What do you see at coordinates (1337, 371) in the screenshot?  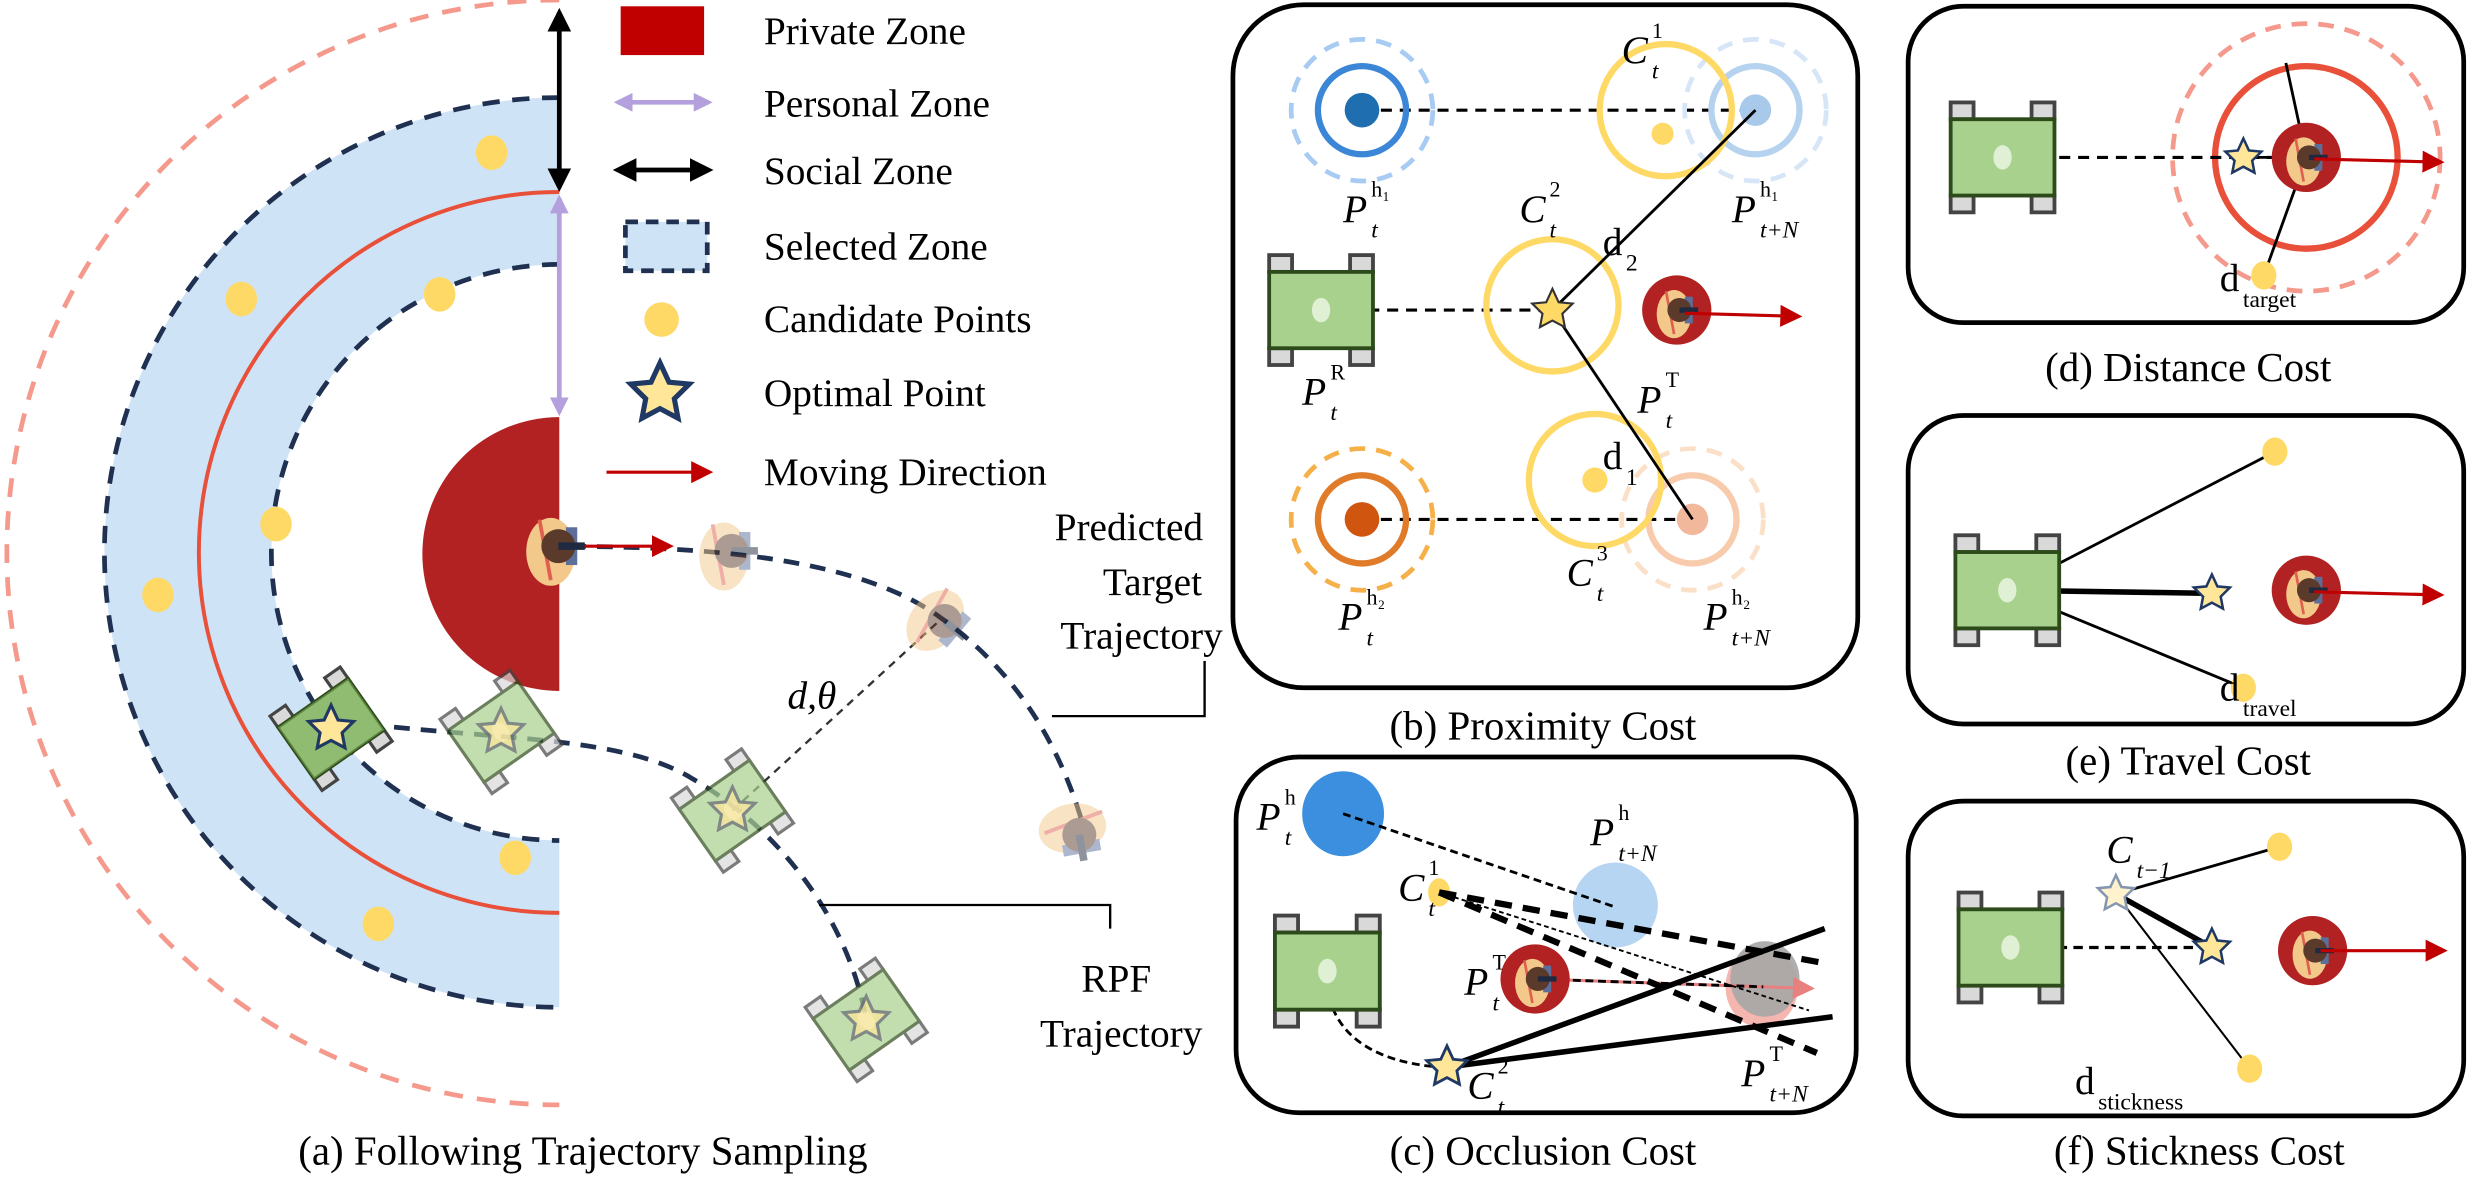 I see `math-label-pr-sup: R` at bounding box center [1337, 371].